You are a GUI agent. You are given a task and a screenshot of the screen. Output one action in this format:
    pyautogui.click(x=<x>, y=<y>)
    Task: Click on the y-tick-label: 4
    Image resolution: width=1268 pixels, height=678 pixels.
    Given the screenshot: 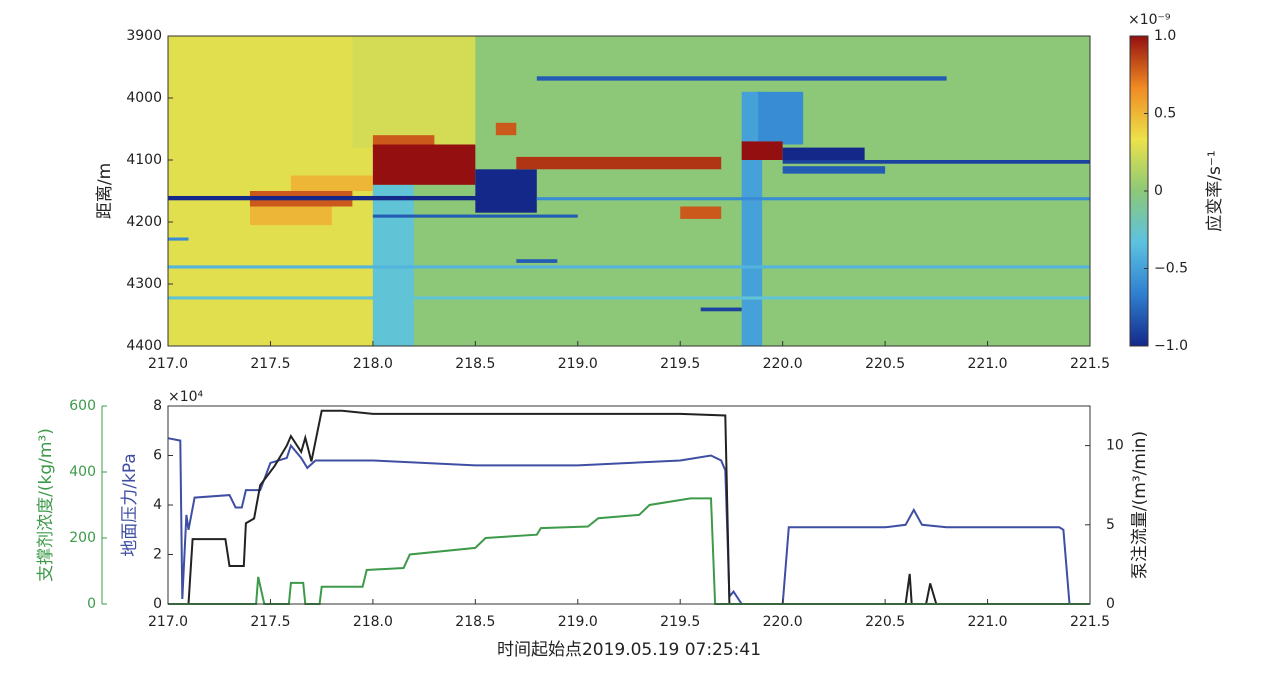 What is the action you would take?
    pyautogui.click(x=157, y=505)
    